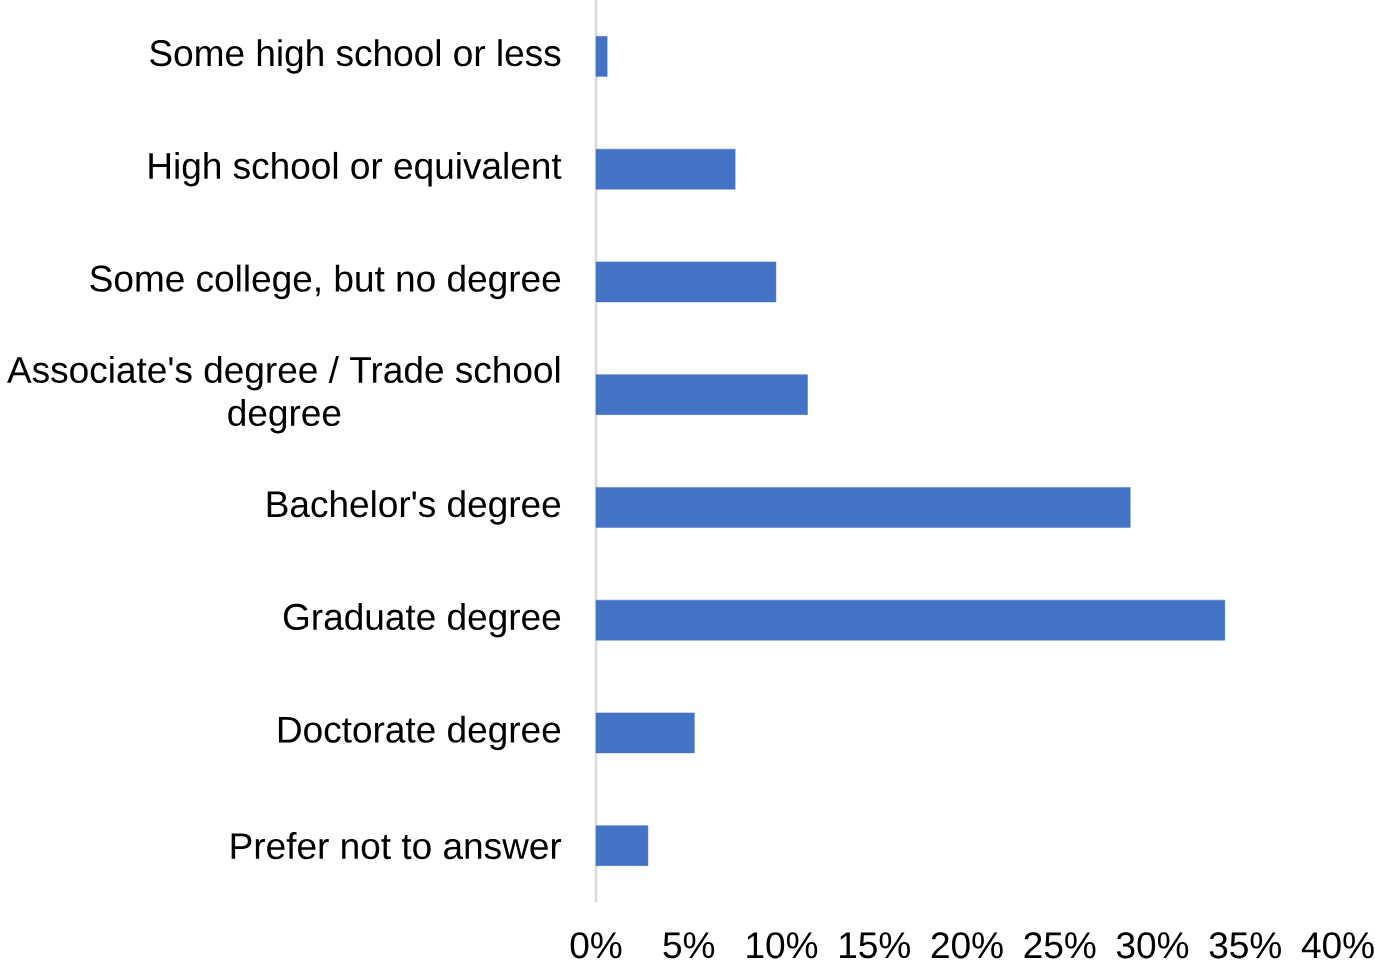 This screenshot has width=1375, height=966. Describe the element at coordinates (396, 846) in the screenshot. I see `y-tick-label: Prefer not to answer` at that location.